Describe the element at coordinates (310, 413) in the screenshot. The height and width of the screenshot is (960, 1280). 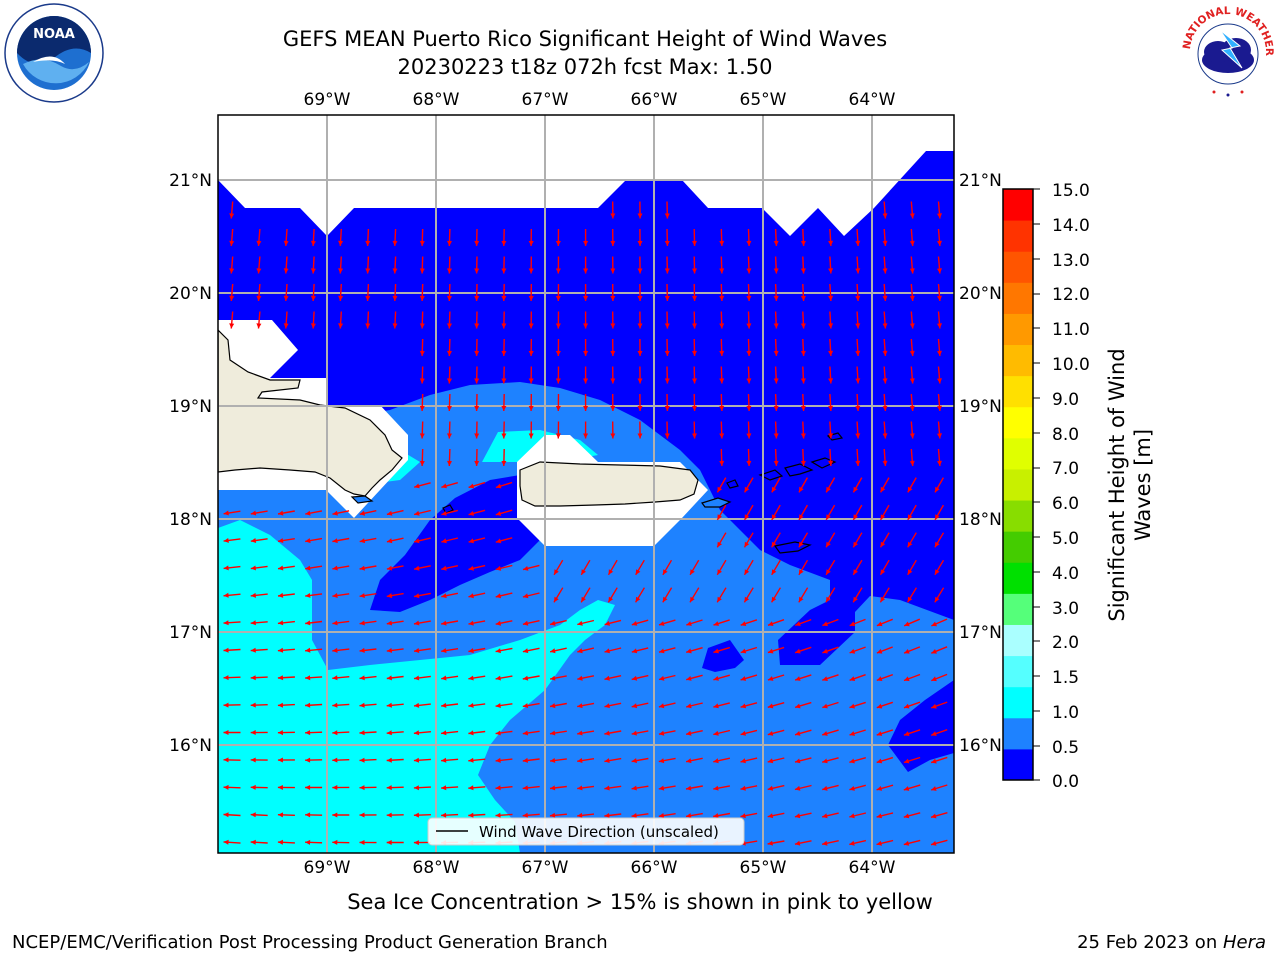
I see `land-hispaniola` at that location.